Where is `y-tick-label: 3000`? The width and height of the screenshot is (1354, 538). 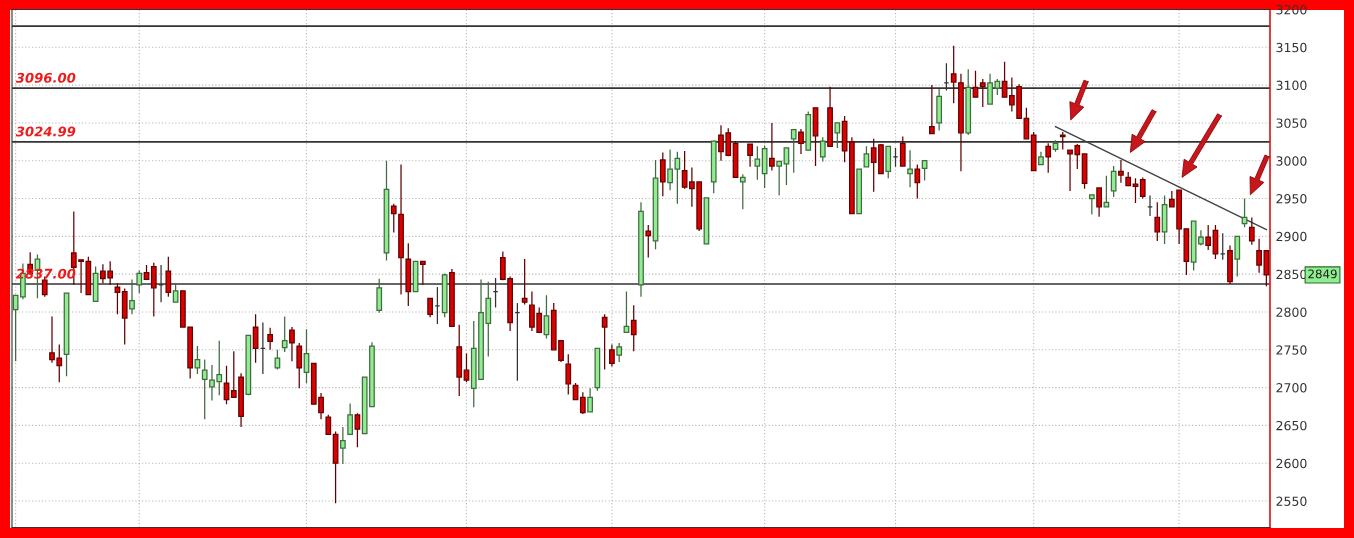 y-tick-label: 3000 is located at coordinates (1291, 161).